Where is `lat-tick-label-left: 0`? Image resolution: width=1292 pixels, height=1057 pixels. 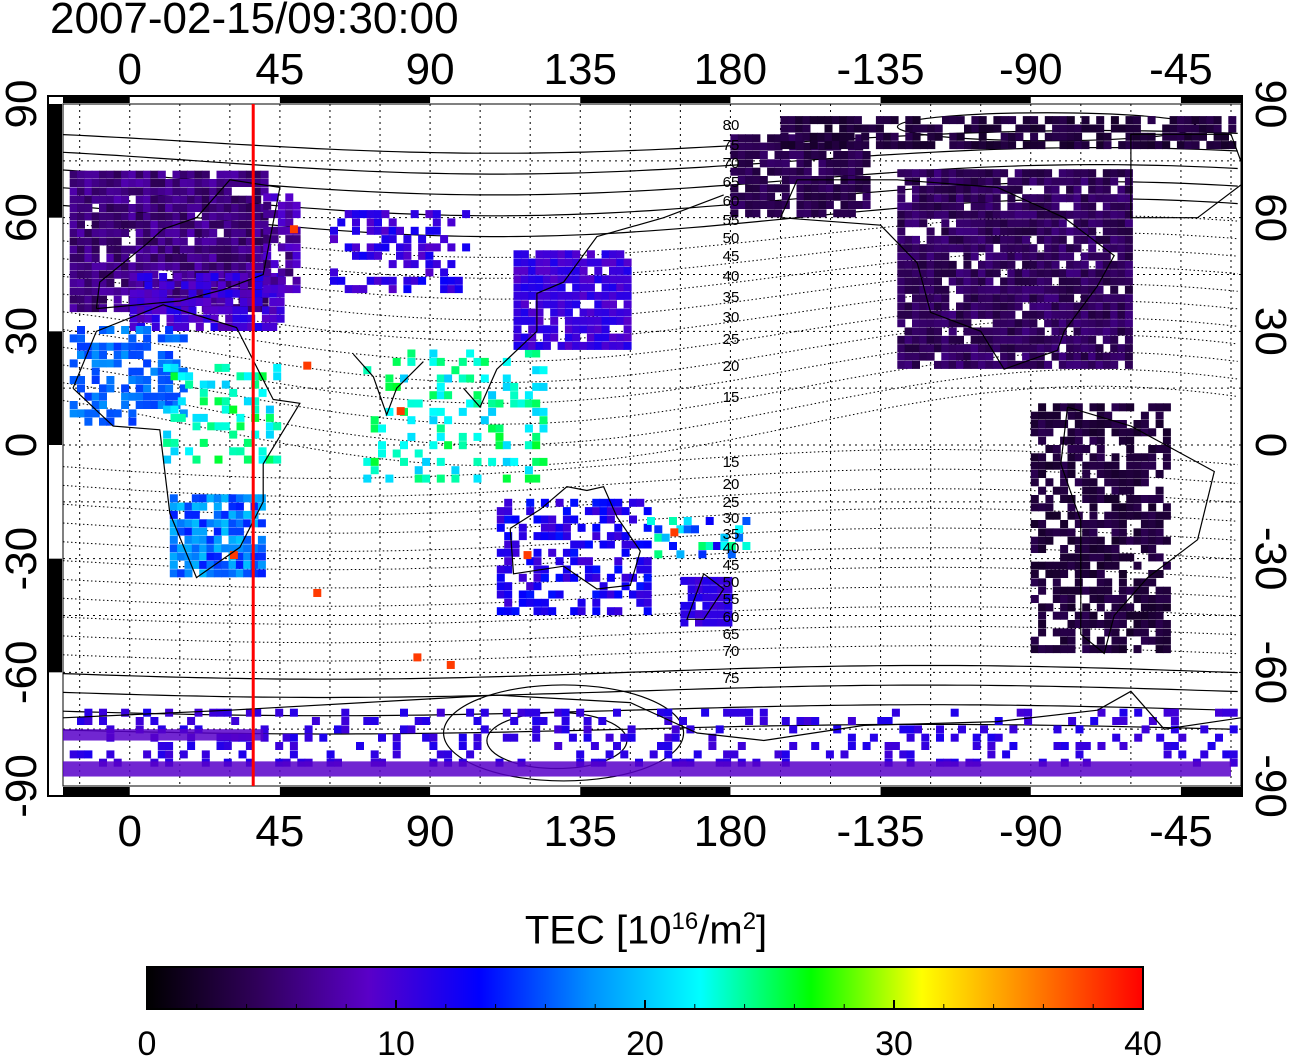
lat-tick-label-left: 0 is located at coordinates (23, 445).